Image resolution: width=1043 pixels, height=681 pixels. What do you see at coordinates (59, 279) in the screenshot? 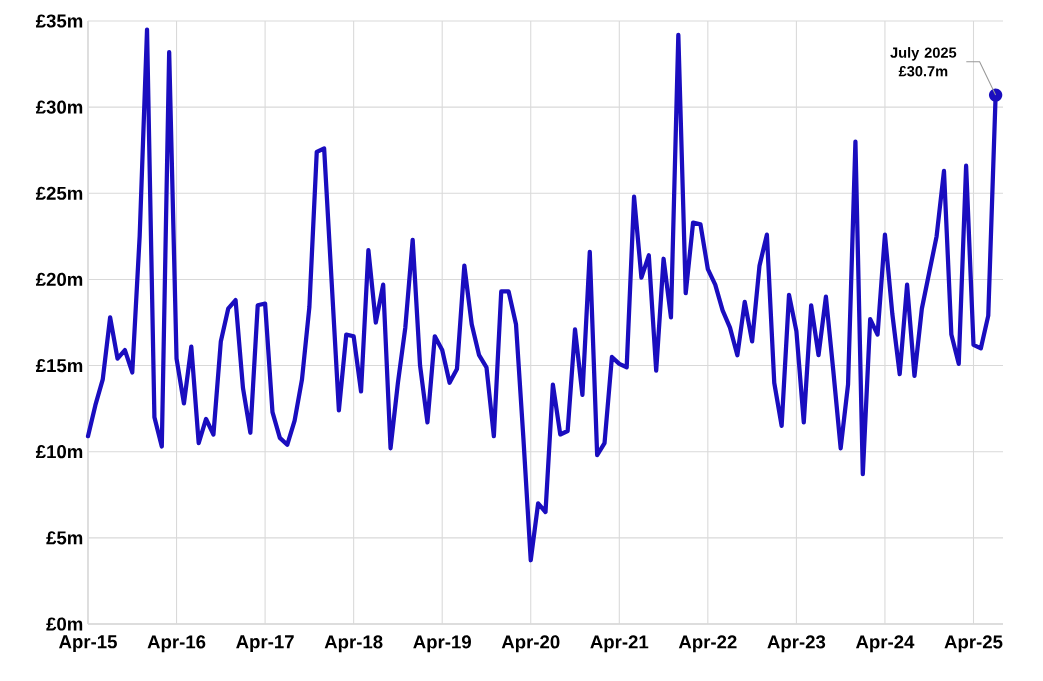
I see `y-tick-label: £20m` at bounding box center [59, 279].